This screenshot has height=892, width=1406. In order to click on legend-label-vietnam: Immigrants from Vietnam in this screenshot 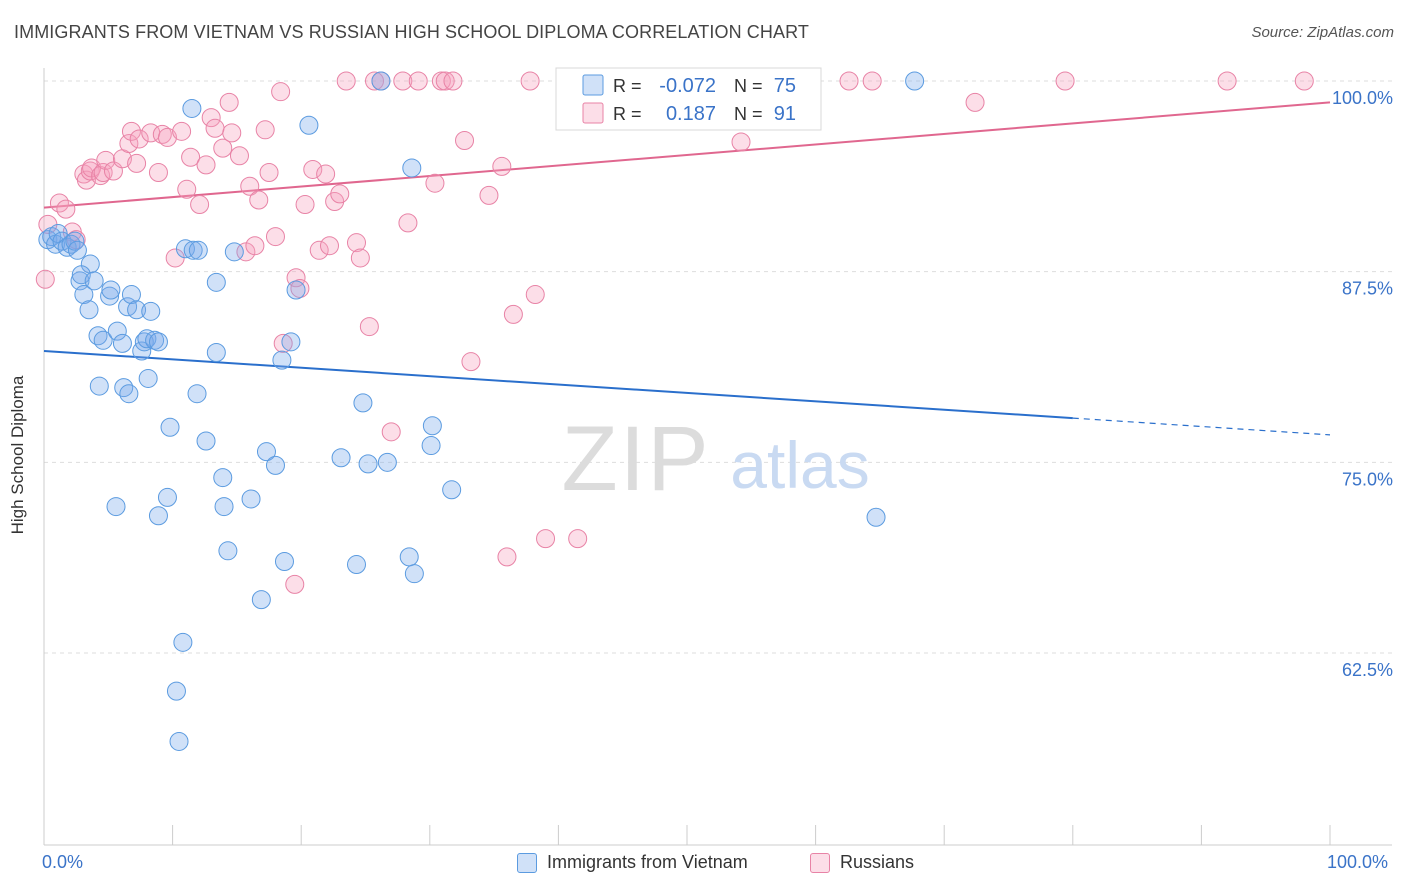, I will do `click(647, 862)`.